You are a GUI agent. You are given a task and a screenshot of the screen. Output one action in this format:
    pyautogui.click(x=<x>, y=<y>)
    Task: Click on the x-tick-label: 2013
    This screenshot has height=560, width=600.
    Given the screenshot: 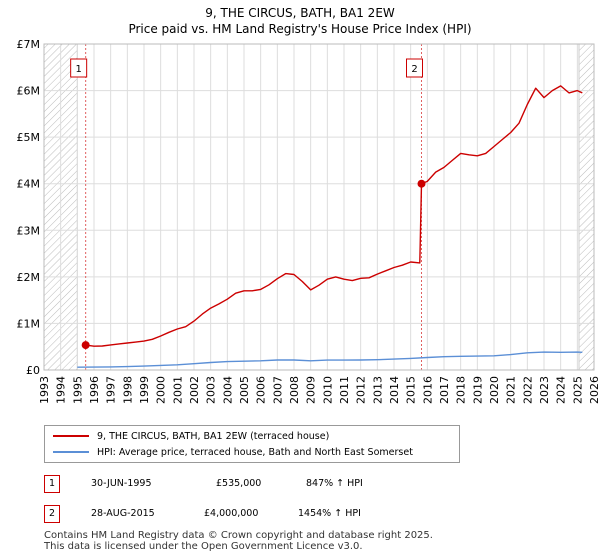 What is the action you would take?
    pyautogui.click(x=377, y=390)
    